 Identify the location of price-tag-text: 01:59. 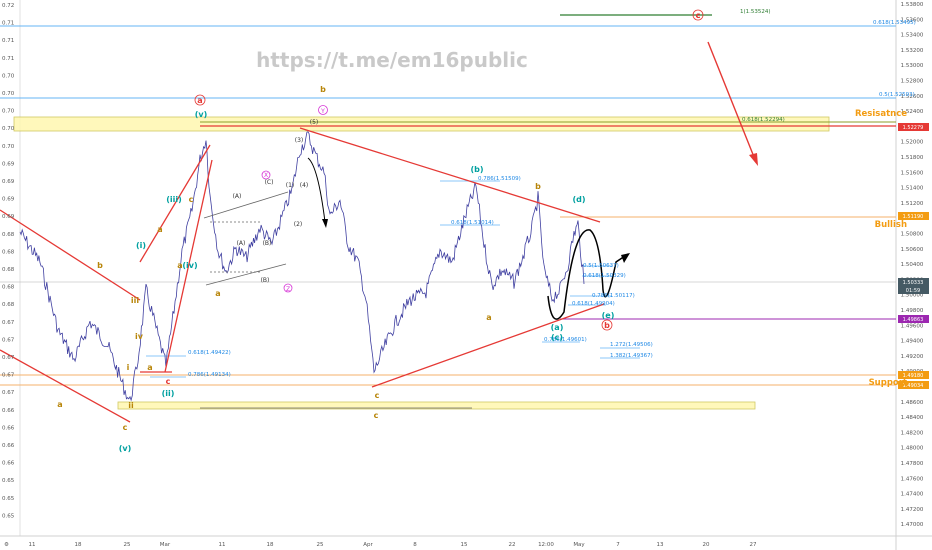
(913, 291).